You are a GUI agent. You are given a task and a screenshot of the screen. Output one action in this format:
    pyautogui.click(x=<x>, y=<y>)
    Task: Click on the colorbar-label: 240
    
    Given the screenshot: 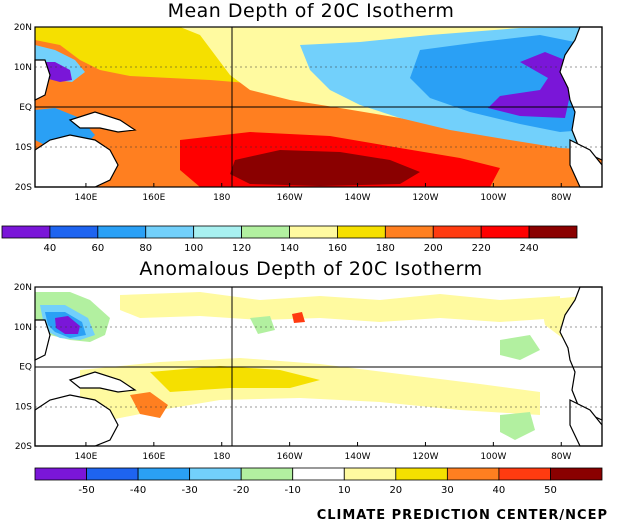 What is the action you would take?
    pyautogui.click(x=529, y=248)
    